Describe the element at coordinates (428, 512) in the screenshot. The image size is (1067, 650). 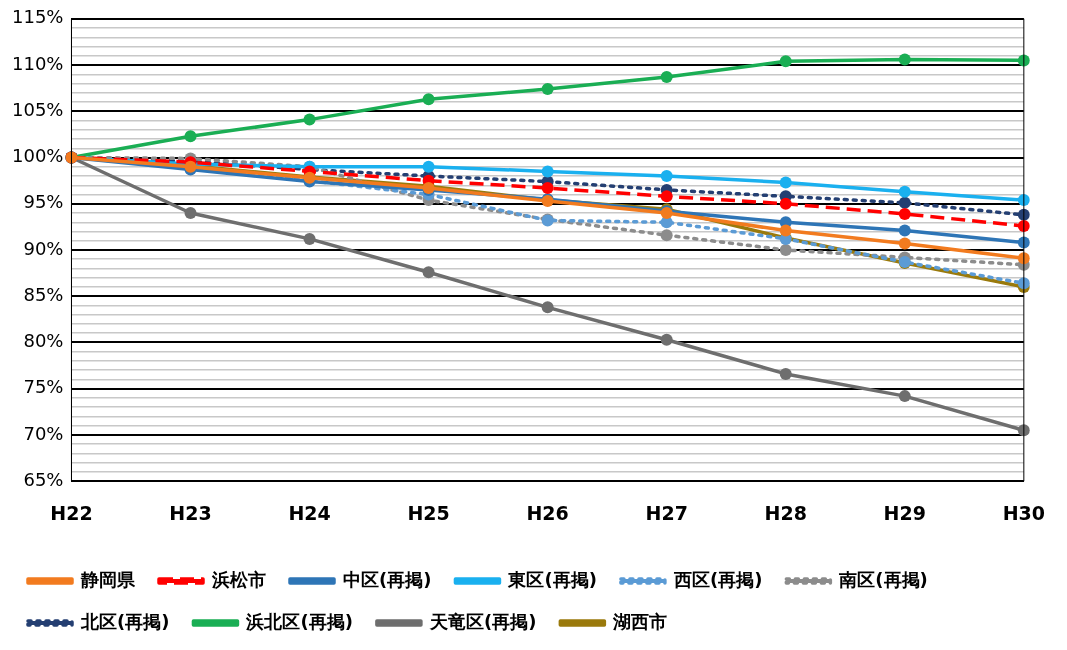
I see `x-tick-label: H25` at that location.